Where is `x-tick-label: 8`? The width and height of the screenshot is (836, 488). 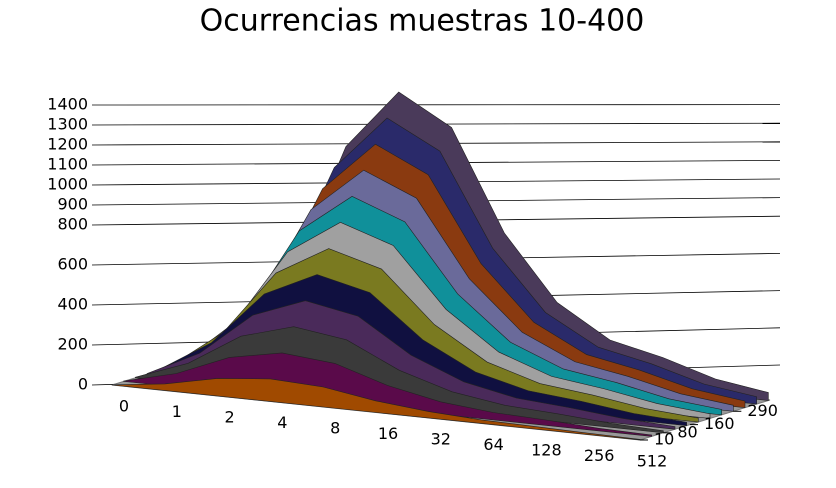
x-tick-label: 8 is located at coordinates (335, 428).